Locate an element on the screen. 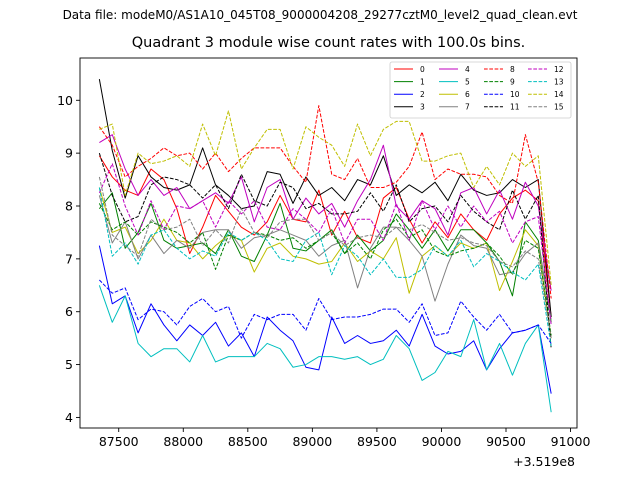  y-tick-label: 10 is located at coordinates (65, 100).